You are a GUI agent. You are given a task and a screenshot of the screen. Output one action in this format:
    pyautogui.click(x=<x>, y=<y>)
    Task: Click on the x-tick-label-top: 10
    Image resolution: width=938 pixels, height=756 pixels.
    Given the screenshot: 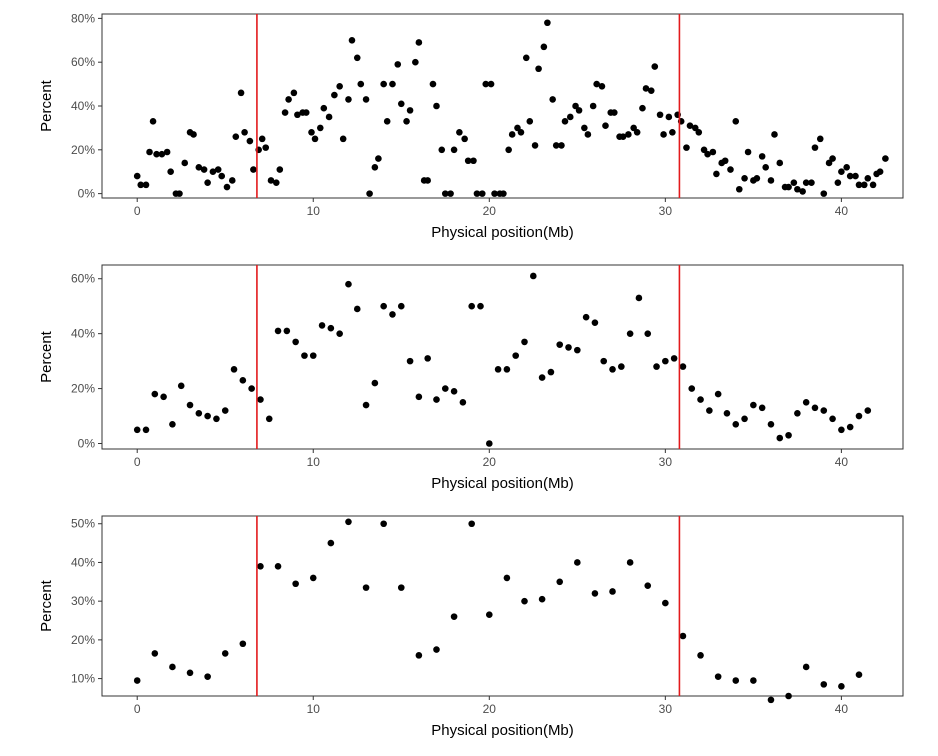 What is the action you would take?
    pyautogui.click(x=314, y=211)
    